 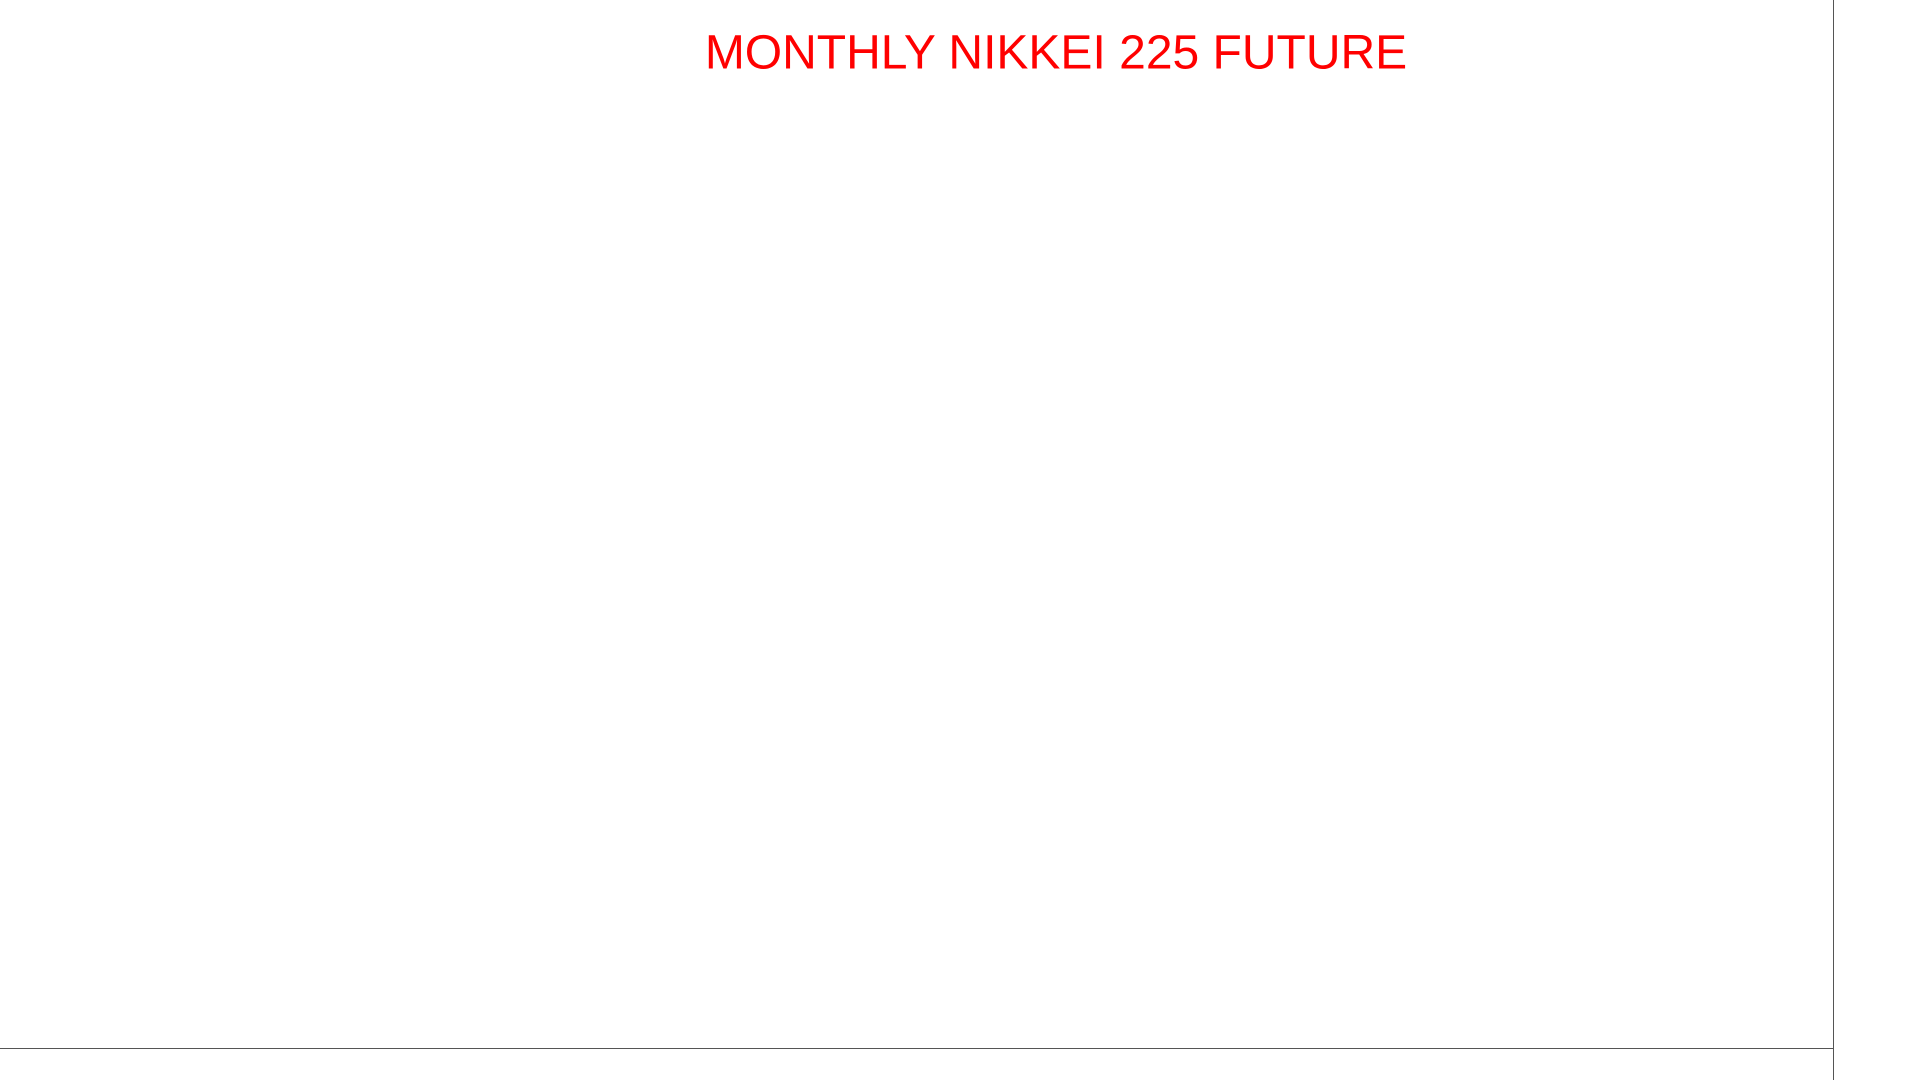 What do you see at coordinates (1056, 53) in the screenshot?
I see `chart-title: MONTHLY NIKKEI 225 FUTURE` at bounding box center [1056, 53].